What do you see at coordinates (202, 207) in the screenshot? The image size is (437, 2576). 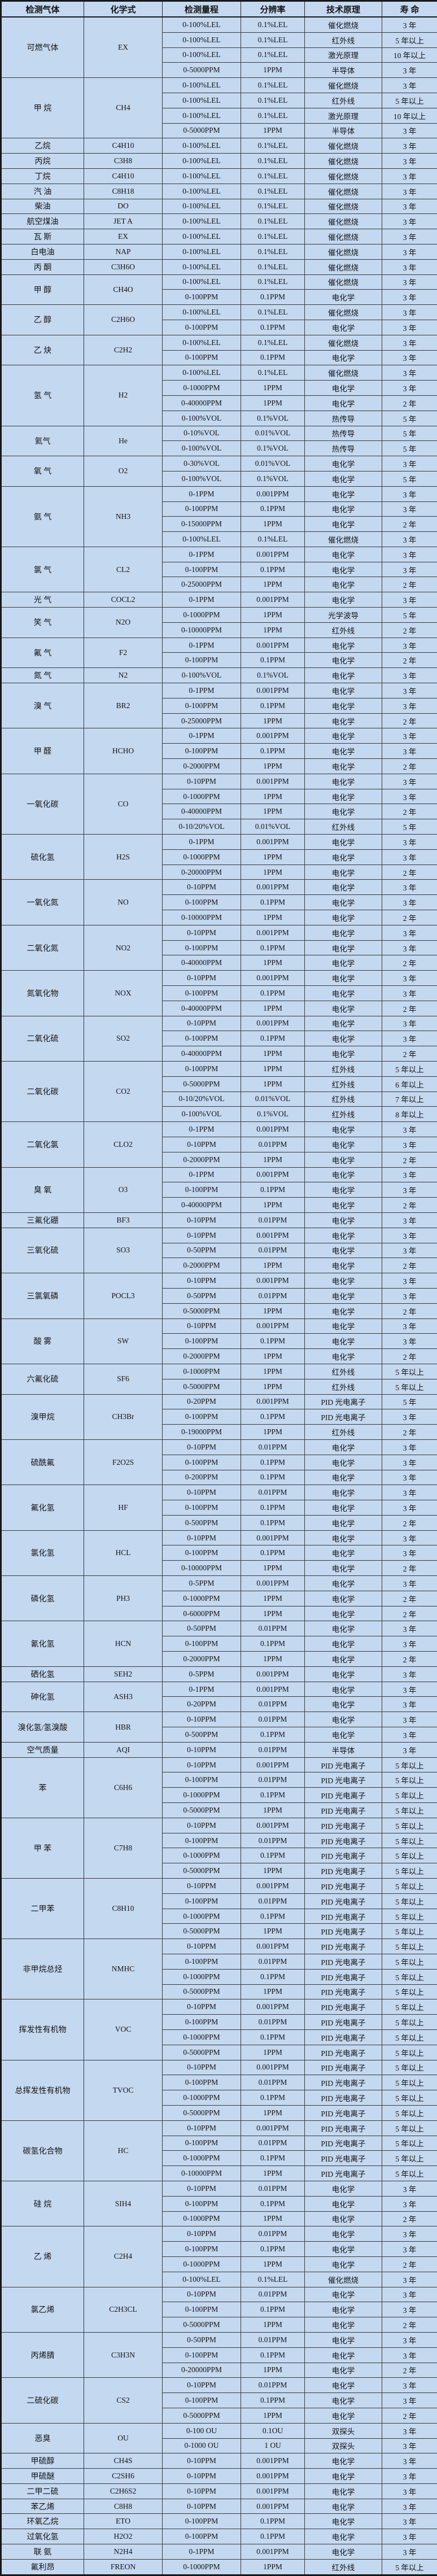 I see `range-cell: 0-100%LEL` at bounding box center [202, 207].